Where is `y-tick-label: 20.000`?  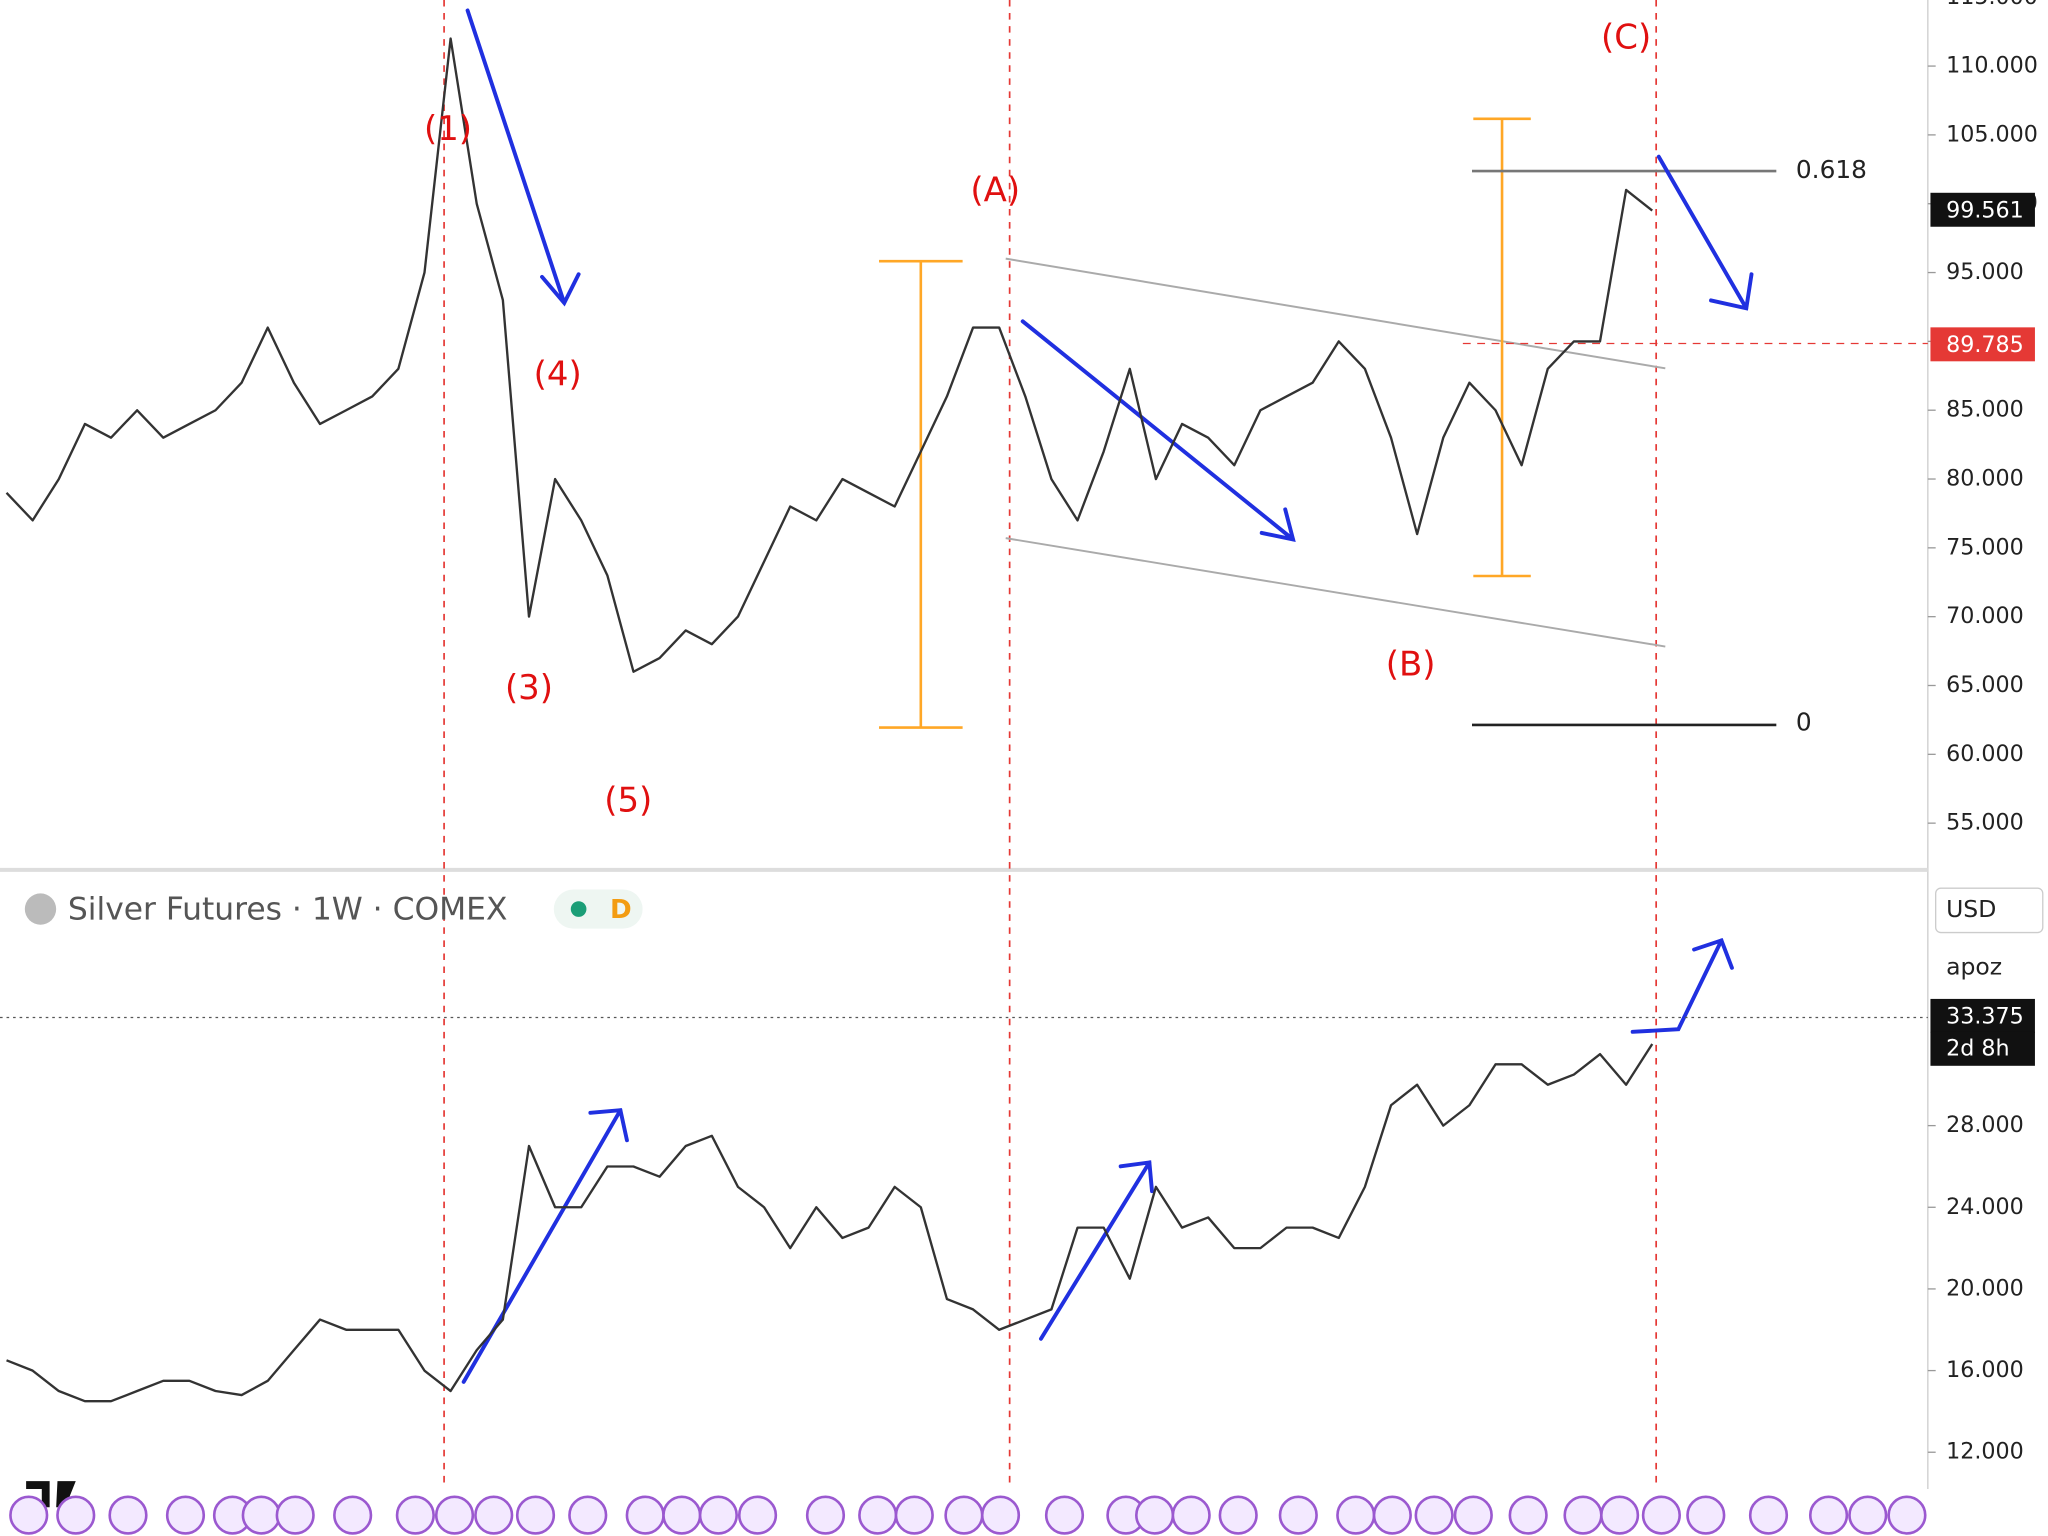
y-tick-label: 20.000 is located at coordinates (1985, 1288).